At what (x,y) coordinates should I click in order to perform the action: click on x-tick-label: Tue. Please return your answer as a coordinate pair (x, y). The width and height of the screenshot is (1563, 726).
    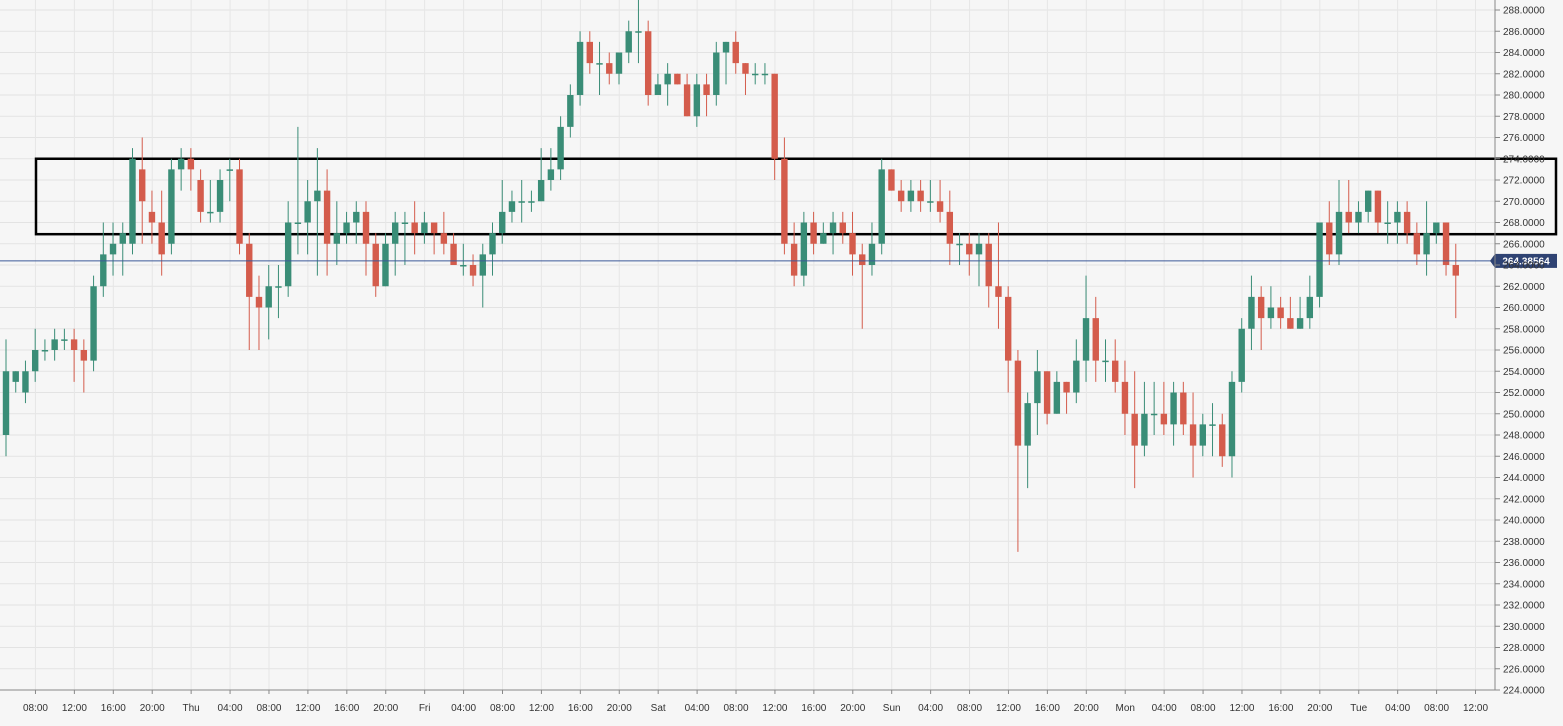
    Looking at the image, I should click on (1358, 708).